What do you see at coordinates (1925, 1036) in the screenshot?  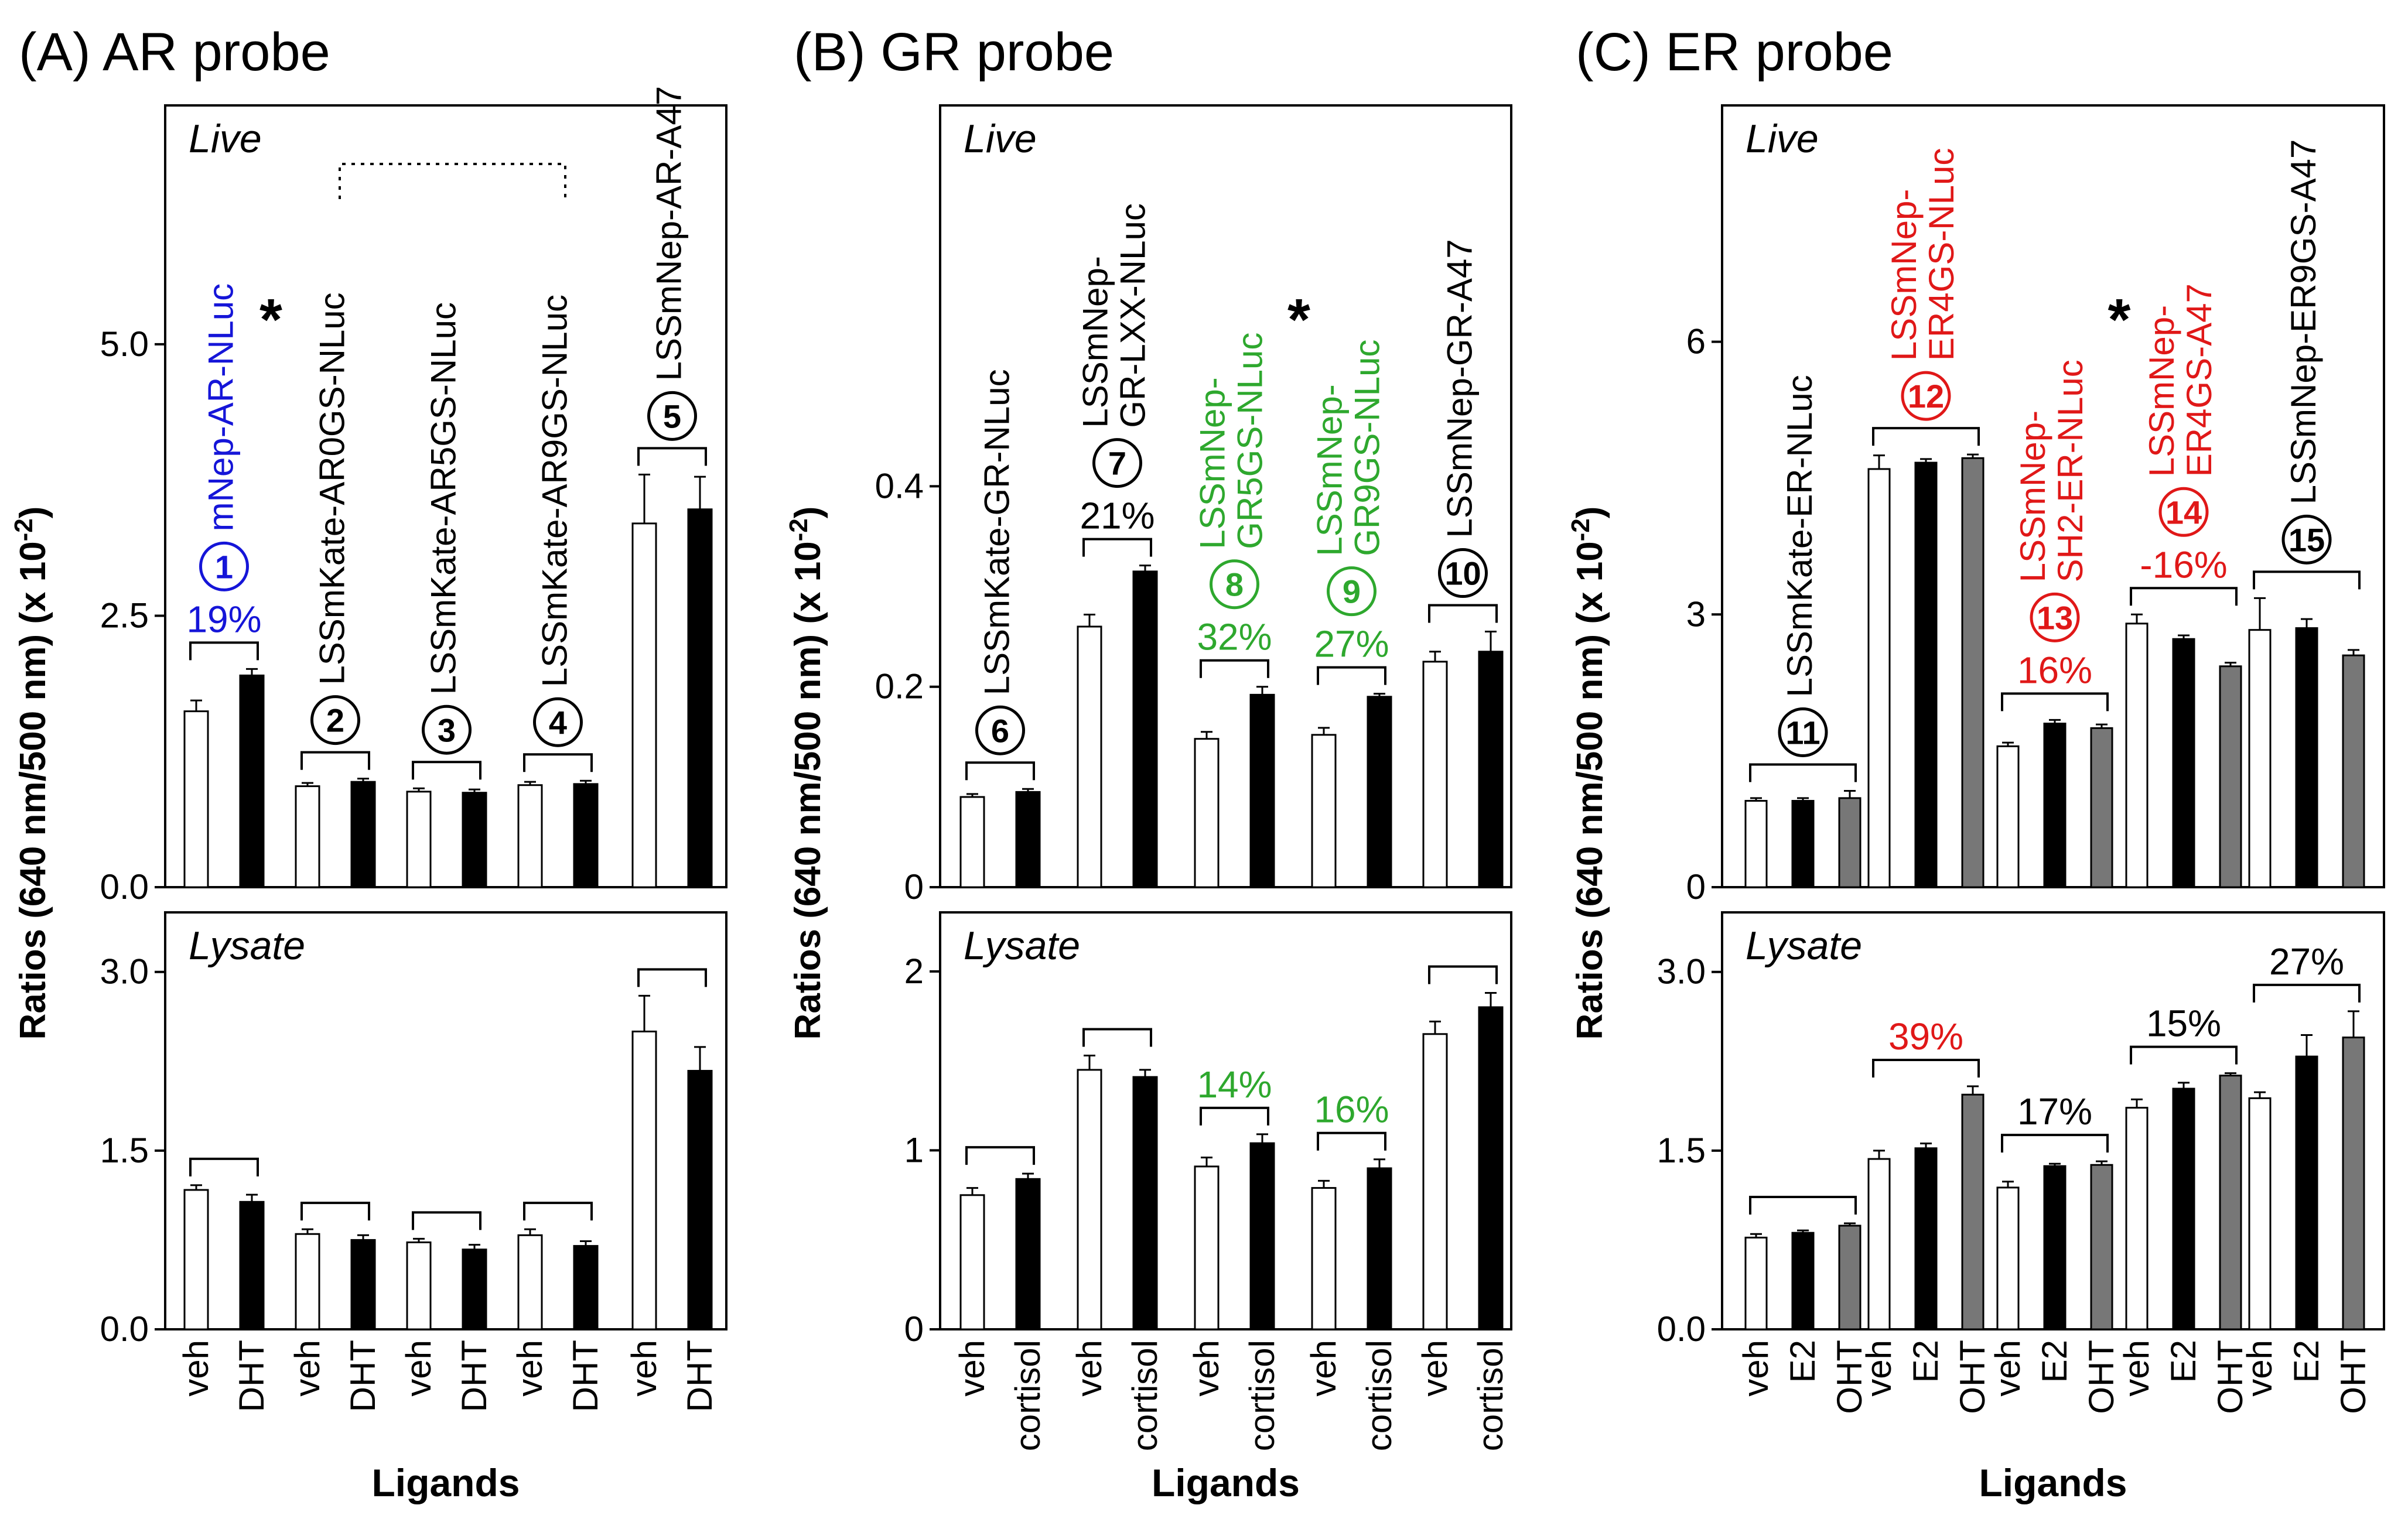 I see `lysate-percent-label: 39%` at bounding box center [1925, 1036].